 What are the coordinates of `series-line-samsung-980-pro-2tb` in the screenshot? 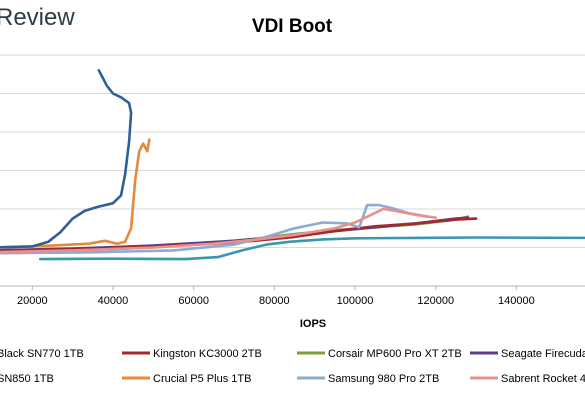 It's located at (214, 229).